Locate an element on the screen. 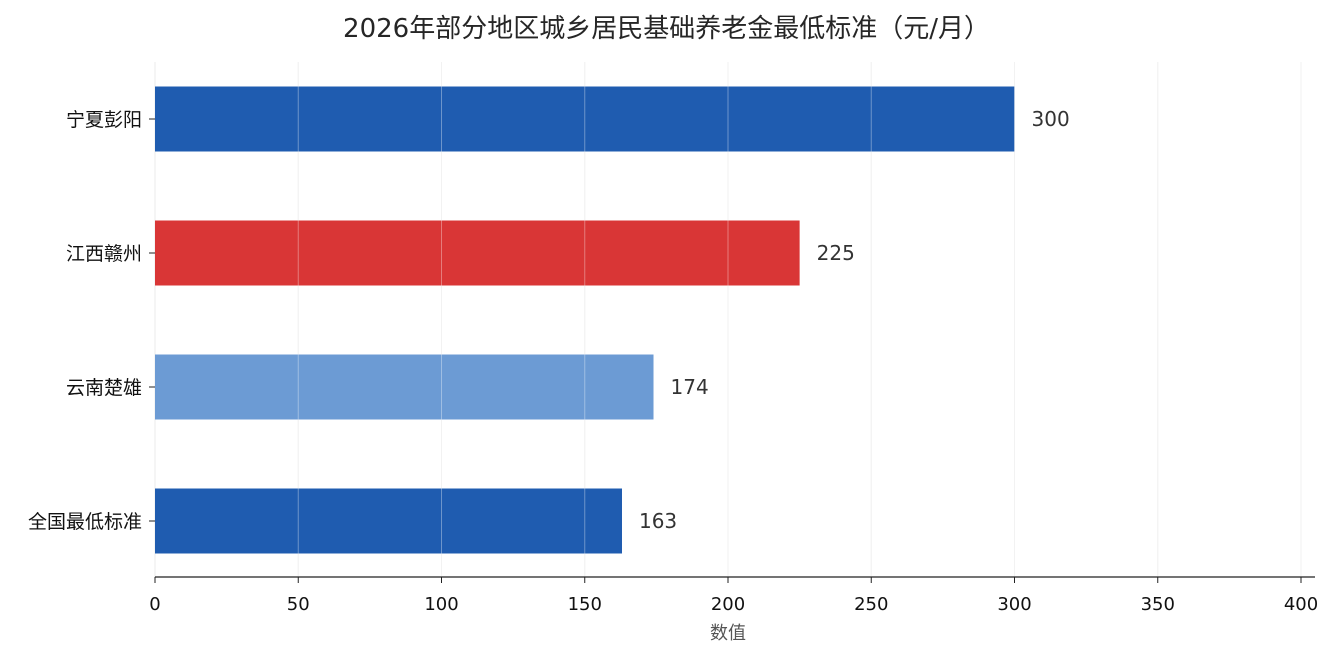  category-label-0: 宁夏彭阳 is located at coordinates (104, 120).